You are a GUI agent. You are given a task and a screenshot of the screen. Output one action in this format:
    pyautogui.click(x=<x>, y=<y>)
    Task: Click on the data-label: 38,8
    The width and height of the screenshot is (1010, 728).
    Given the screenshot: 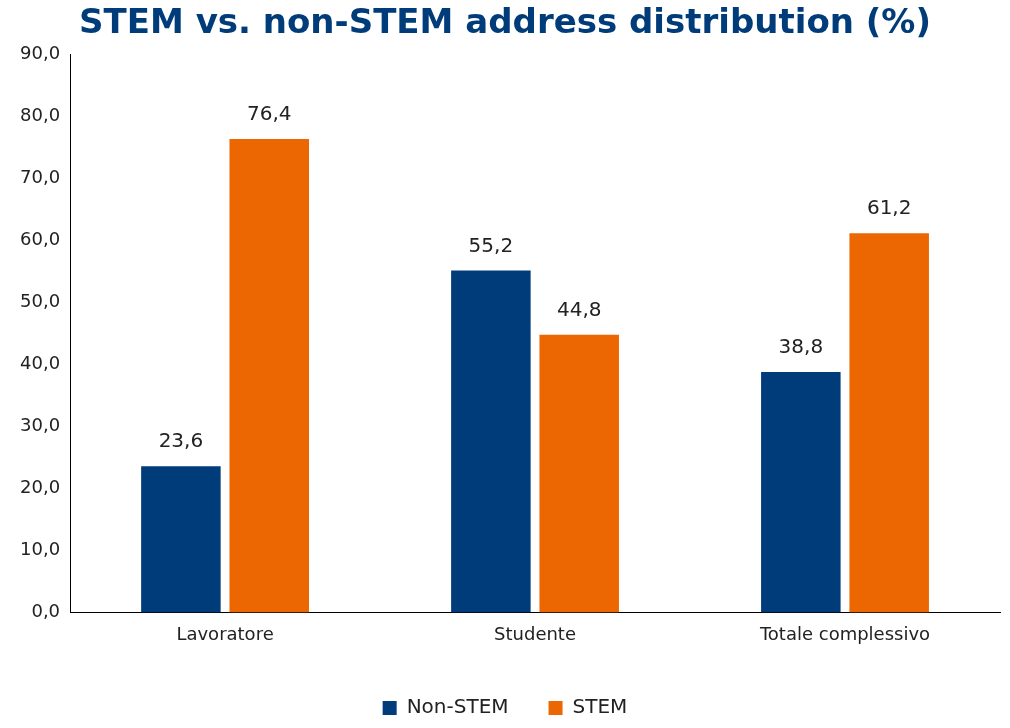 What is the action you would take?
    pyautogui.click(x=801, y=346)
    